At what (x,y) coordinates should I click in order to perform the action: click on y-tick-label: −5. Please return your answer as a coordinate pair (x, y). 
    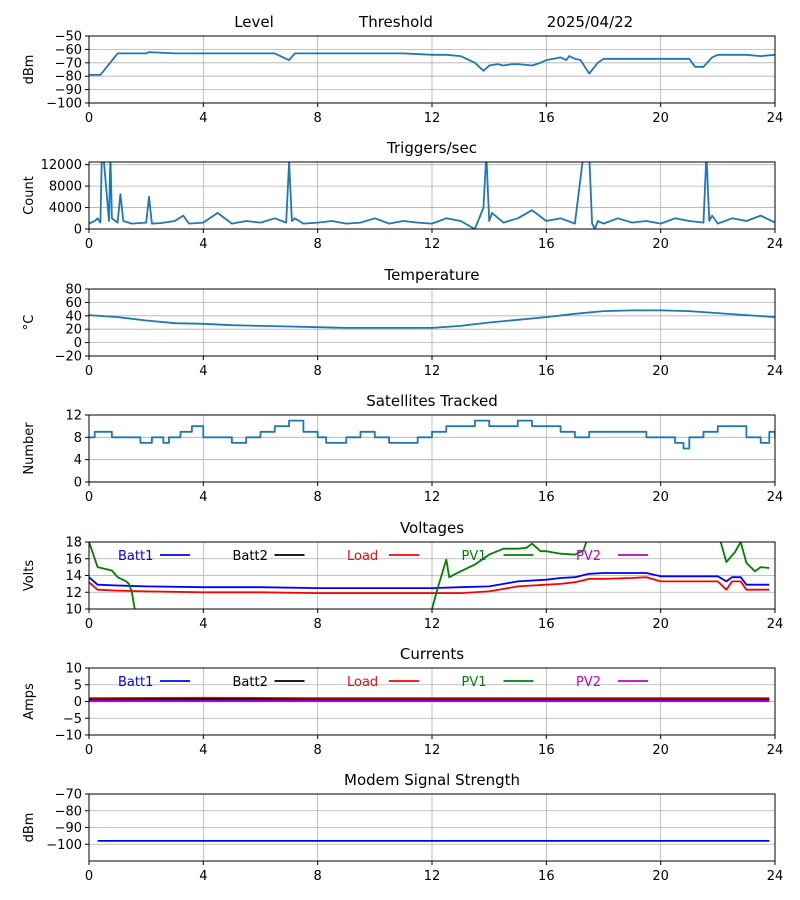
    Looking at the image, I should click on (72, 719).